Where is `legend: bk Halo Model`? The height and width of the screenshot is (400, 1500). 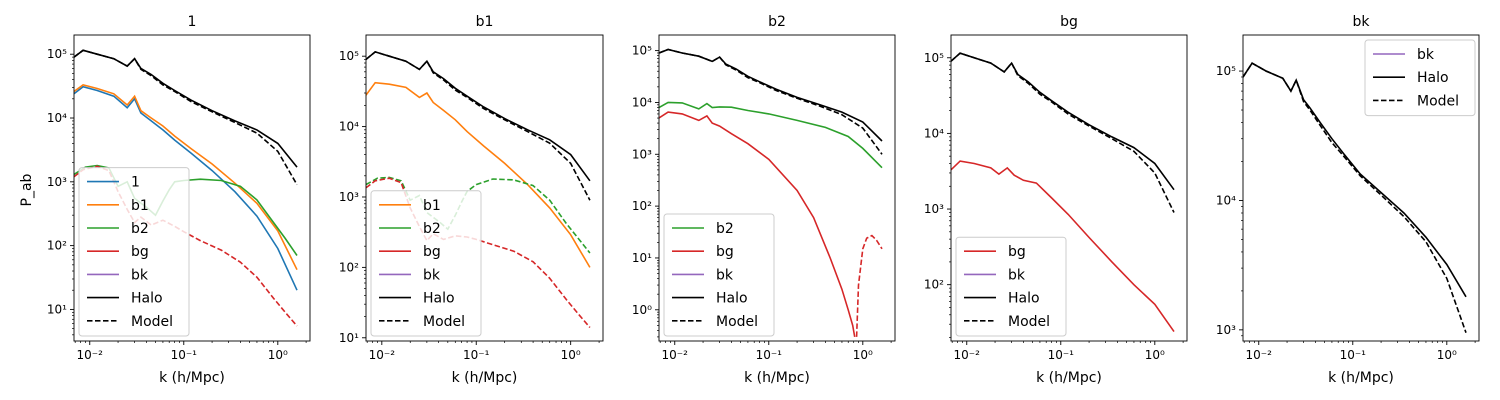 legend: bk Halo Model is located at coordinates (1420, 78).